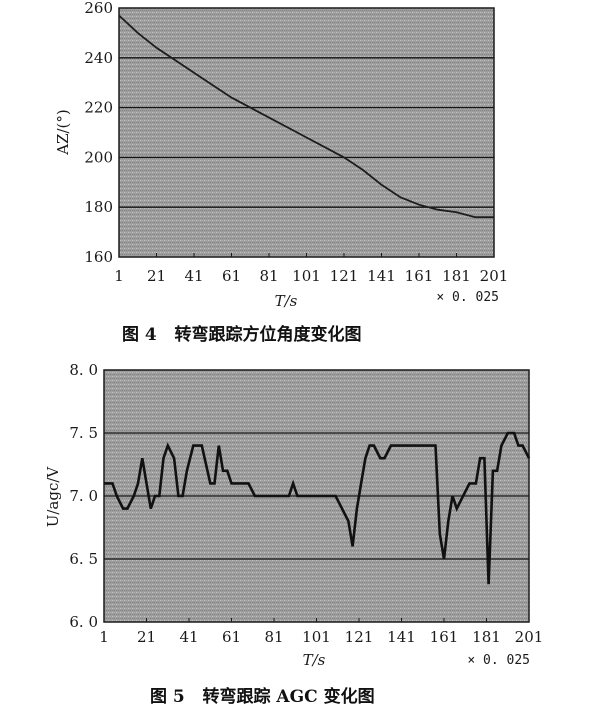 This screenshot has width=591, height=714. Describe the element at coordinates (242, 334) in the screenshot. I see `caption-figure-4: 图 4 转弯跟踪方位角度变化图` at that location.